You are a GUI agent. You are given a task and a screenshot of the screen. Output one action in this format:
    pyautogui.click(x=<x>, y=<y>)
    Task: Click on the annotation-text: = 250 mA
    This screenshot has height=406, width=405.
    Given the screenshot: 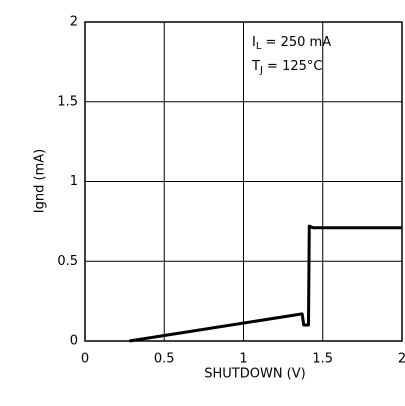 What is the action you would take?
    pyautogui.click(x=296, y=42)
    